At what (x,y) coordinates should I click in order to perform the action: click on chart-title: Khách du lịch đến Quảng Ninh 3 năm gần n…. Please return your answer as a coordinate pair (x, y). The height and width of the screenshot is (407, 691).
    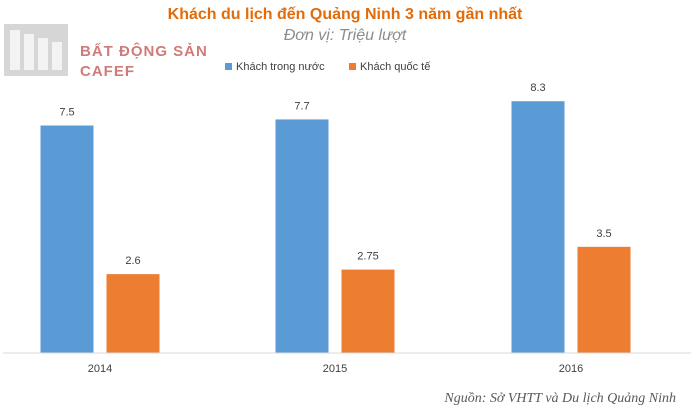
    Looking at the image, I should click on (345, 14).